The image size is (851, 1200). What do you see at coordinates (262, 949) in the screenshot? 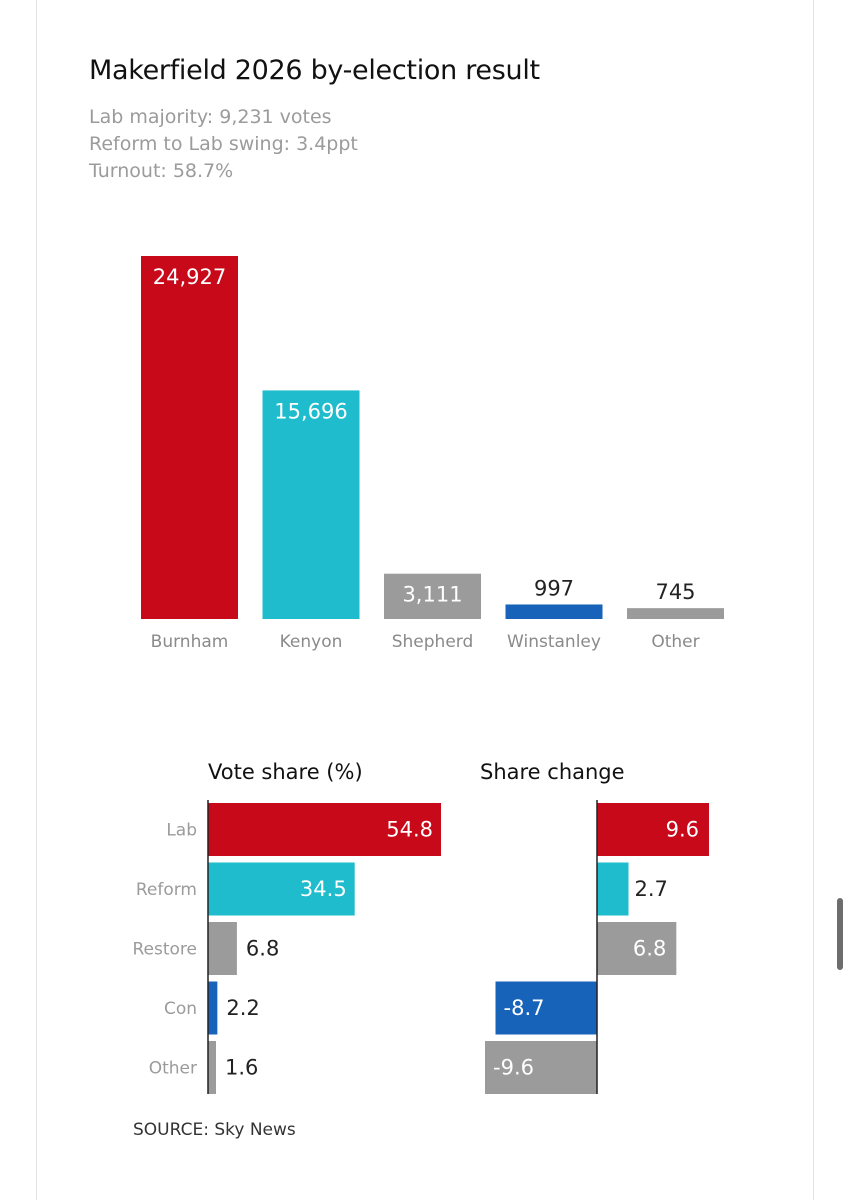
I see `share-label-restore: 6.8` at bounding box center [262, 949].